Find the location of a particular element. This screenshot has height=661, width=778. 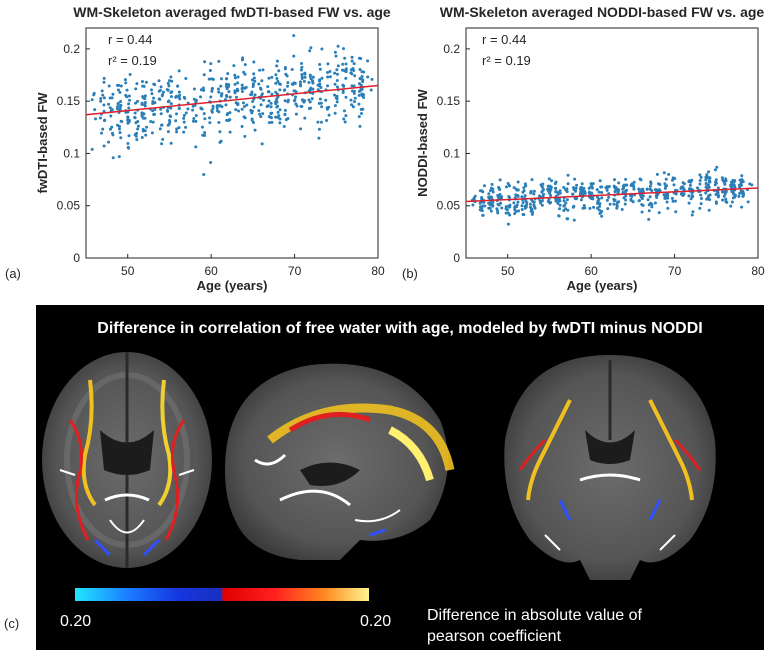

sagittal-slice-image is located at coordinates (340, 461).